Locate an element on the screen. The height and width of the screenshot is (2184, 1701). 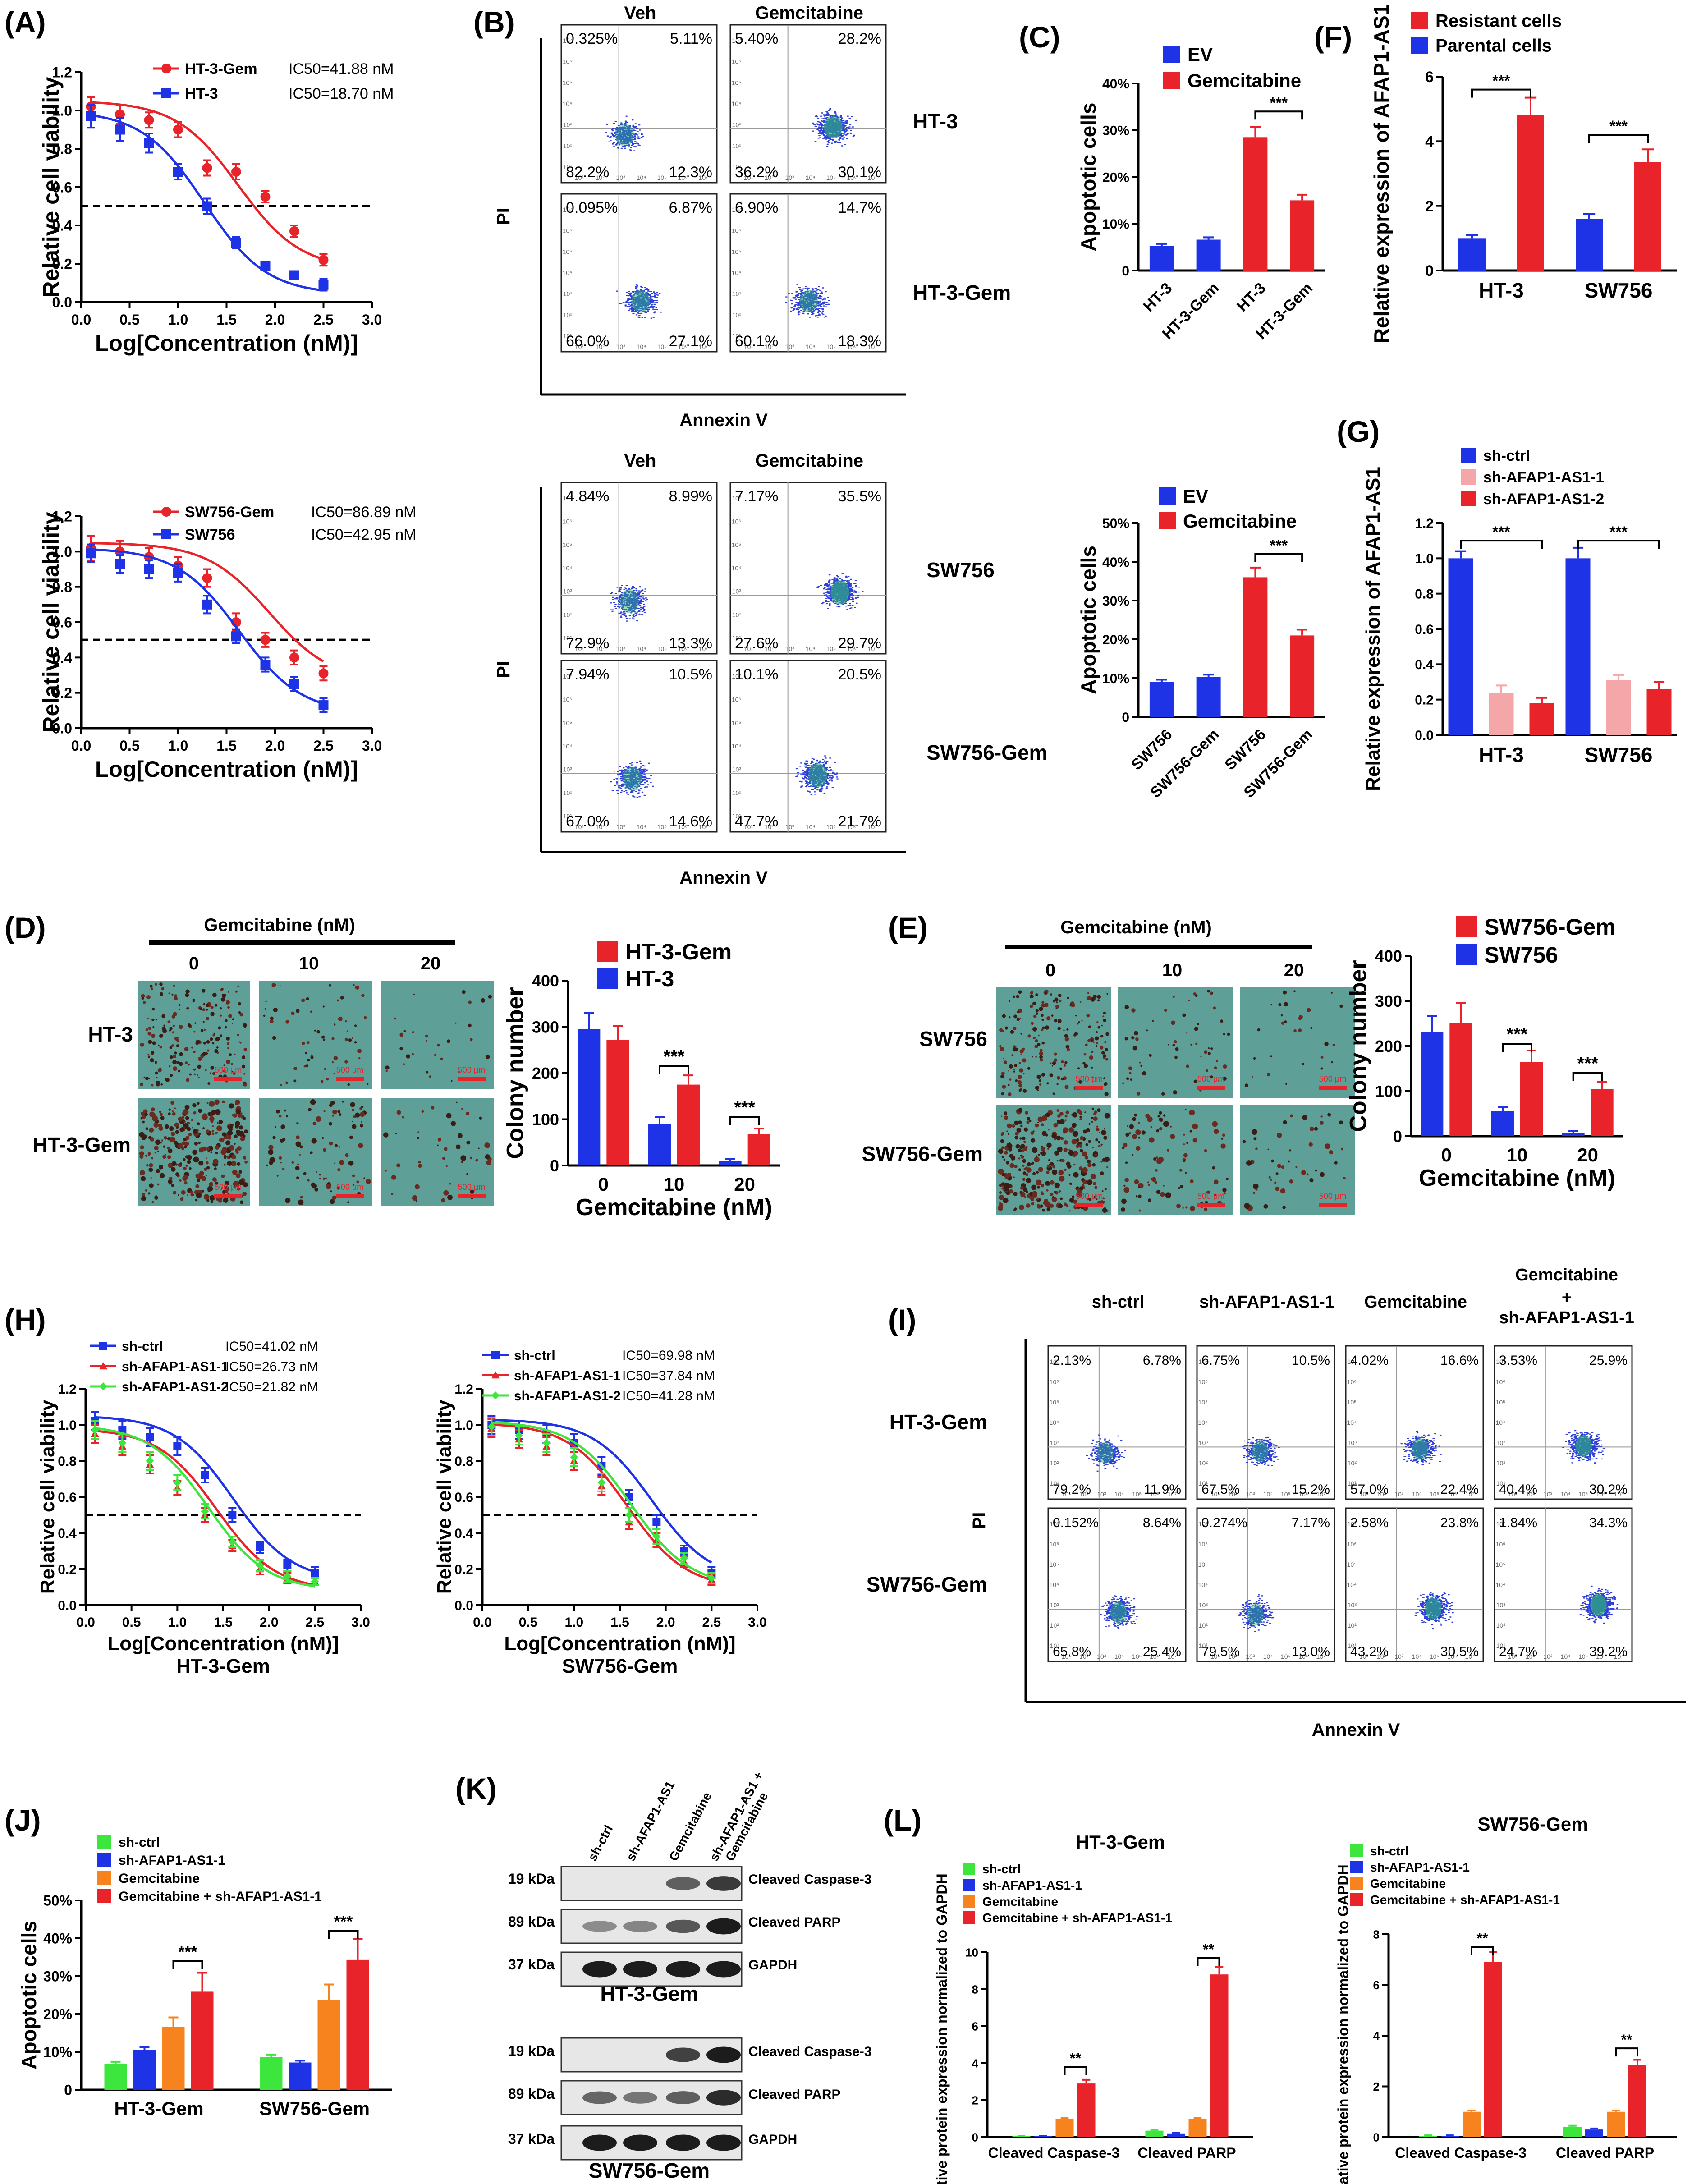
legend-label: SW756 is located at coordinates (1521, 955).